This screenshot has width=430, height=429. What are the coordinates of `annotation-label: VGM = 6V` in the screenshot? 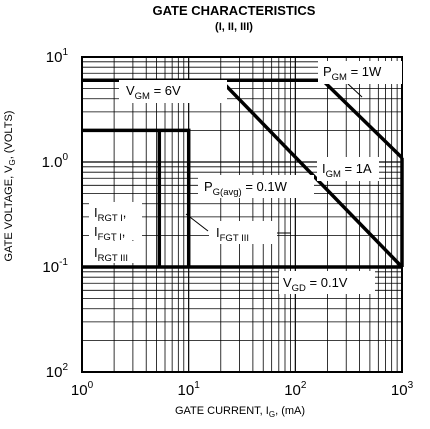 It's located at (153, 92).